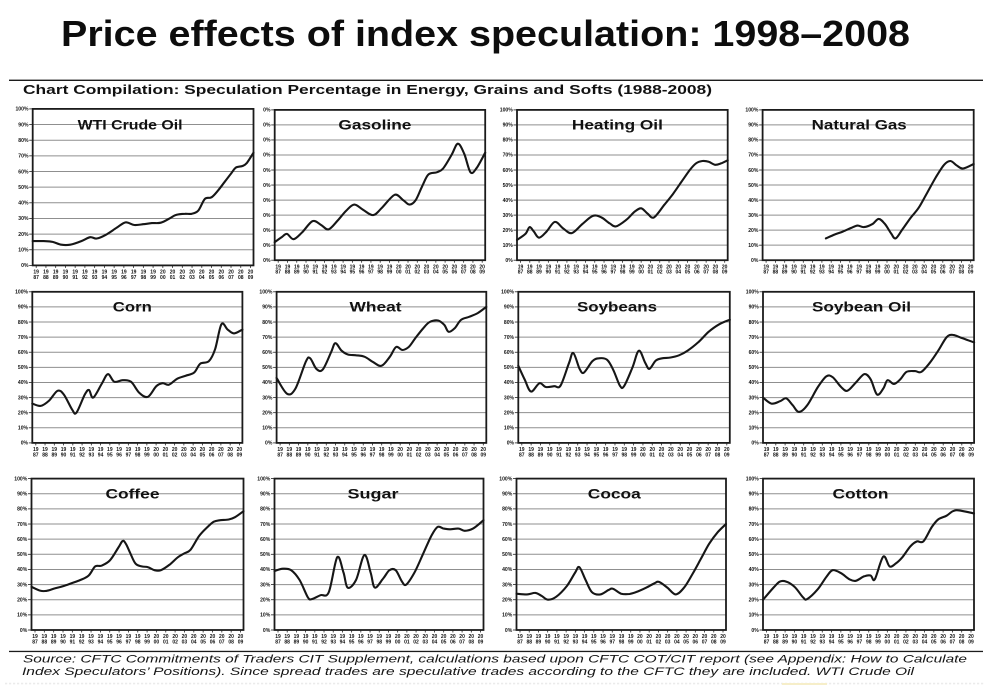 Image resolution: width=991 pixels, height=686 pixels. I want to click on svg-text: 95, so click(597, 455).